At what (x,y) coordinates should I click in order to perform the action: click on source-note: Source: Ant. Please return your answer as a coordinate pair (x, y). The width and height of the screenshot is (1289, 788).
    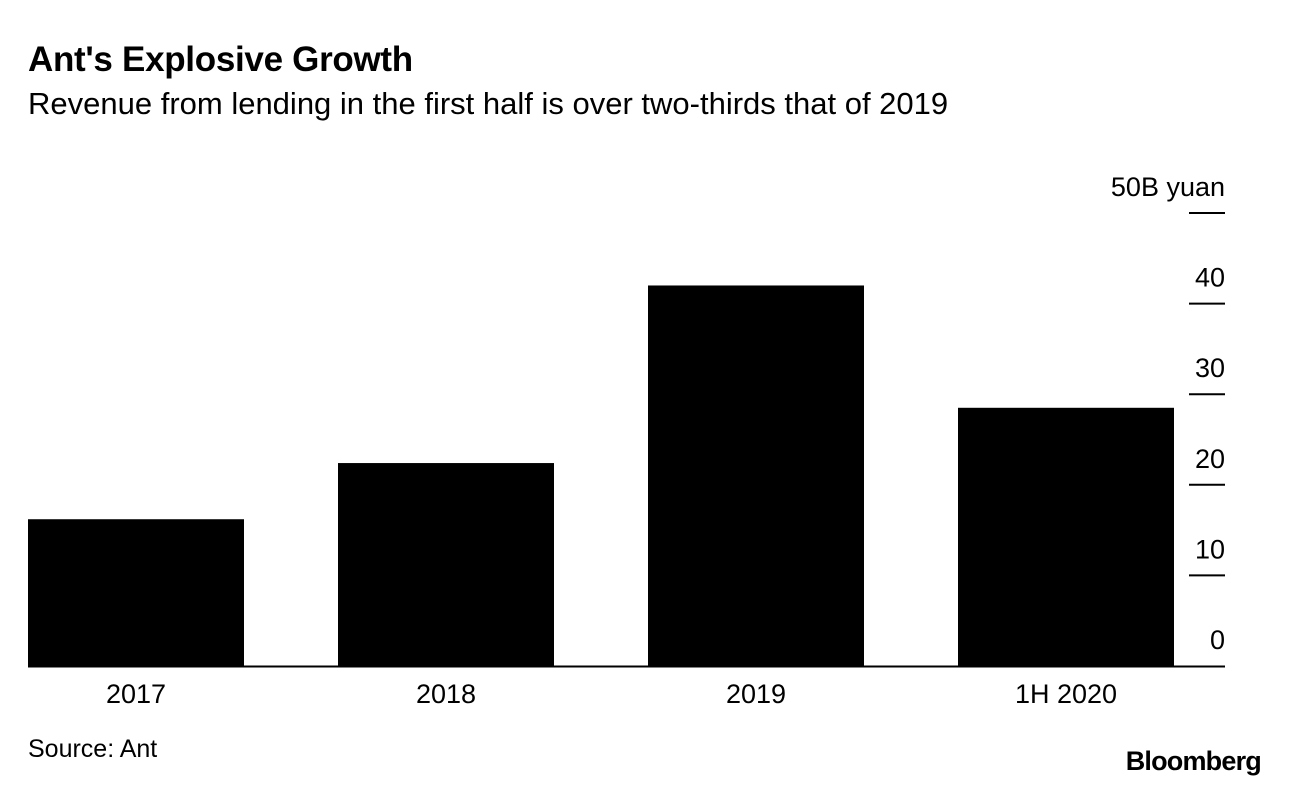
    Looking at the image, I should click on (93, 749).